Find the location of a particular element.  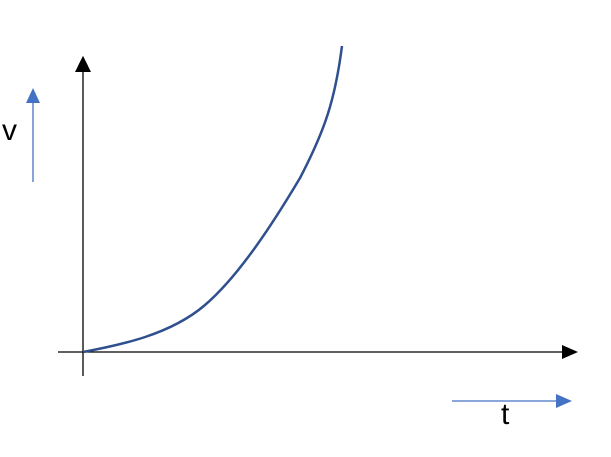

x-axis-arrowhead is located at coordinates (570, 352).